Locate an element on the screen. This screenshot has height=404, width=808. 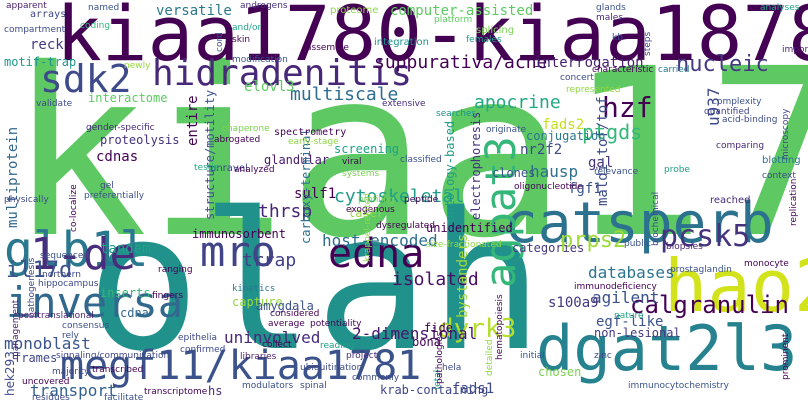
word: databases is located at coordinates (631, 272).